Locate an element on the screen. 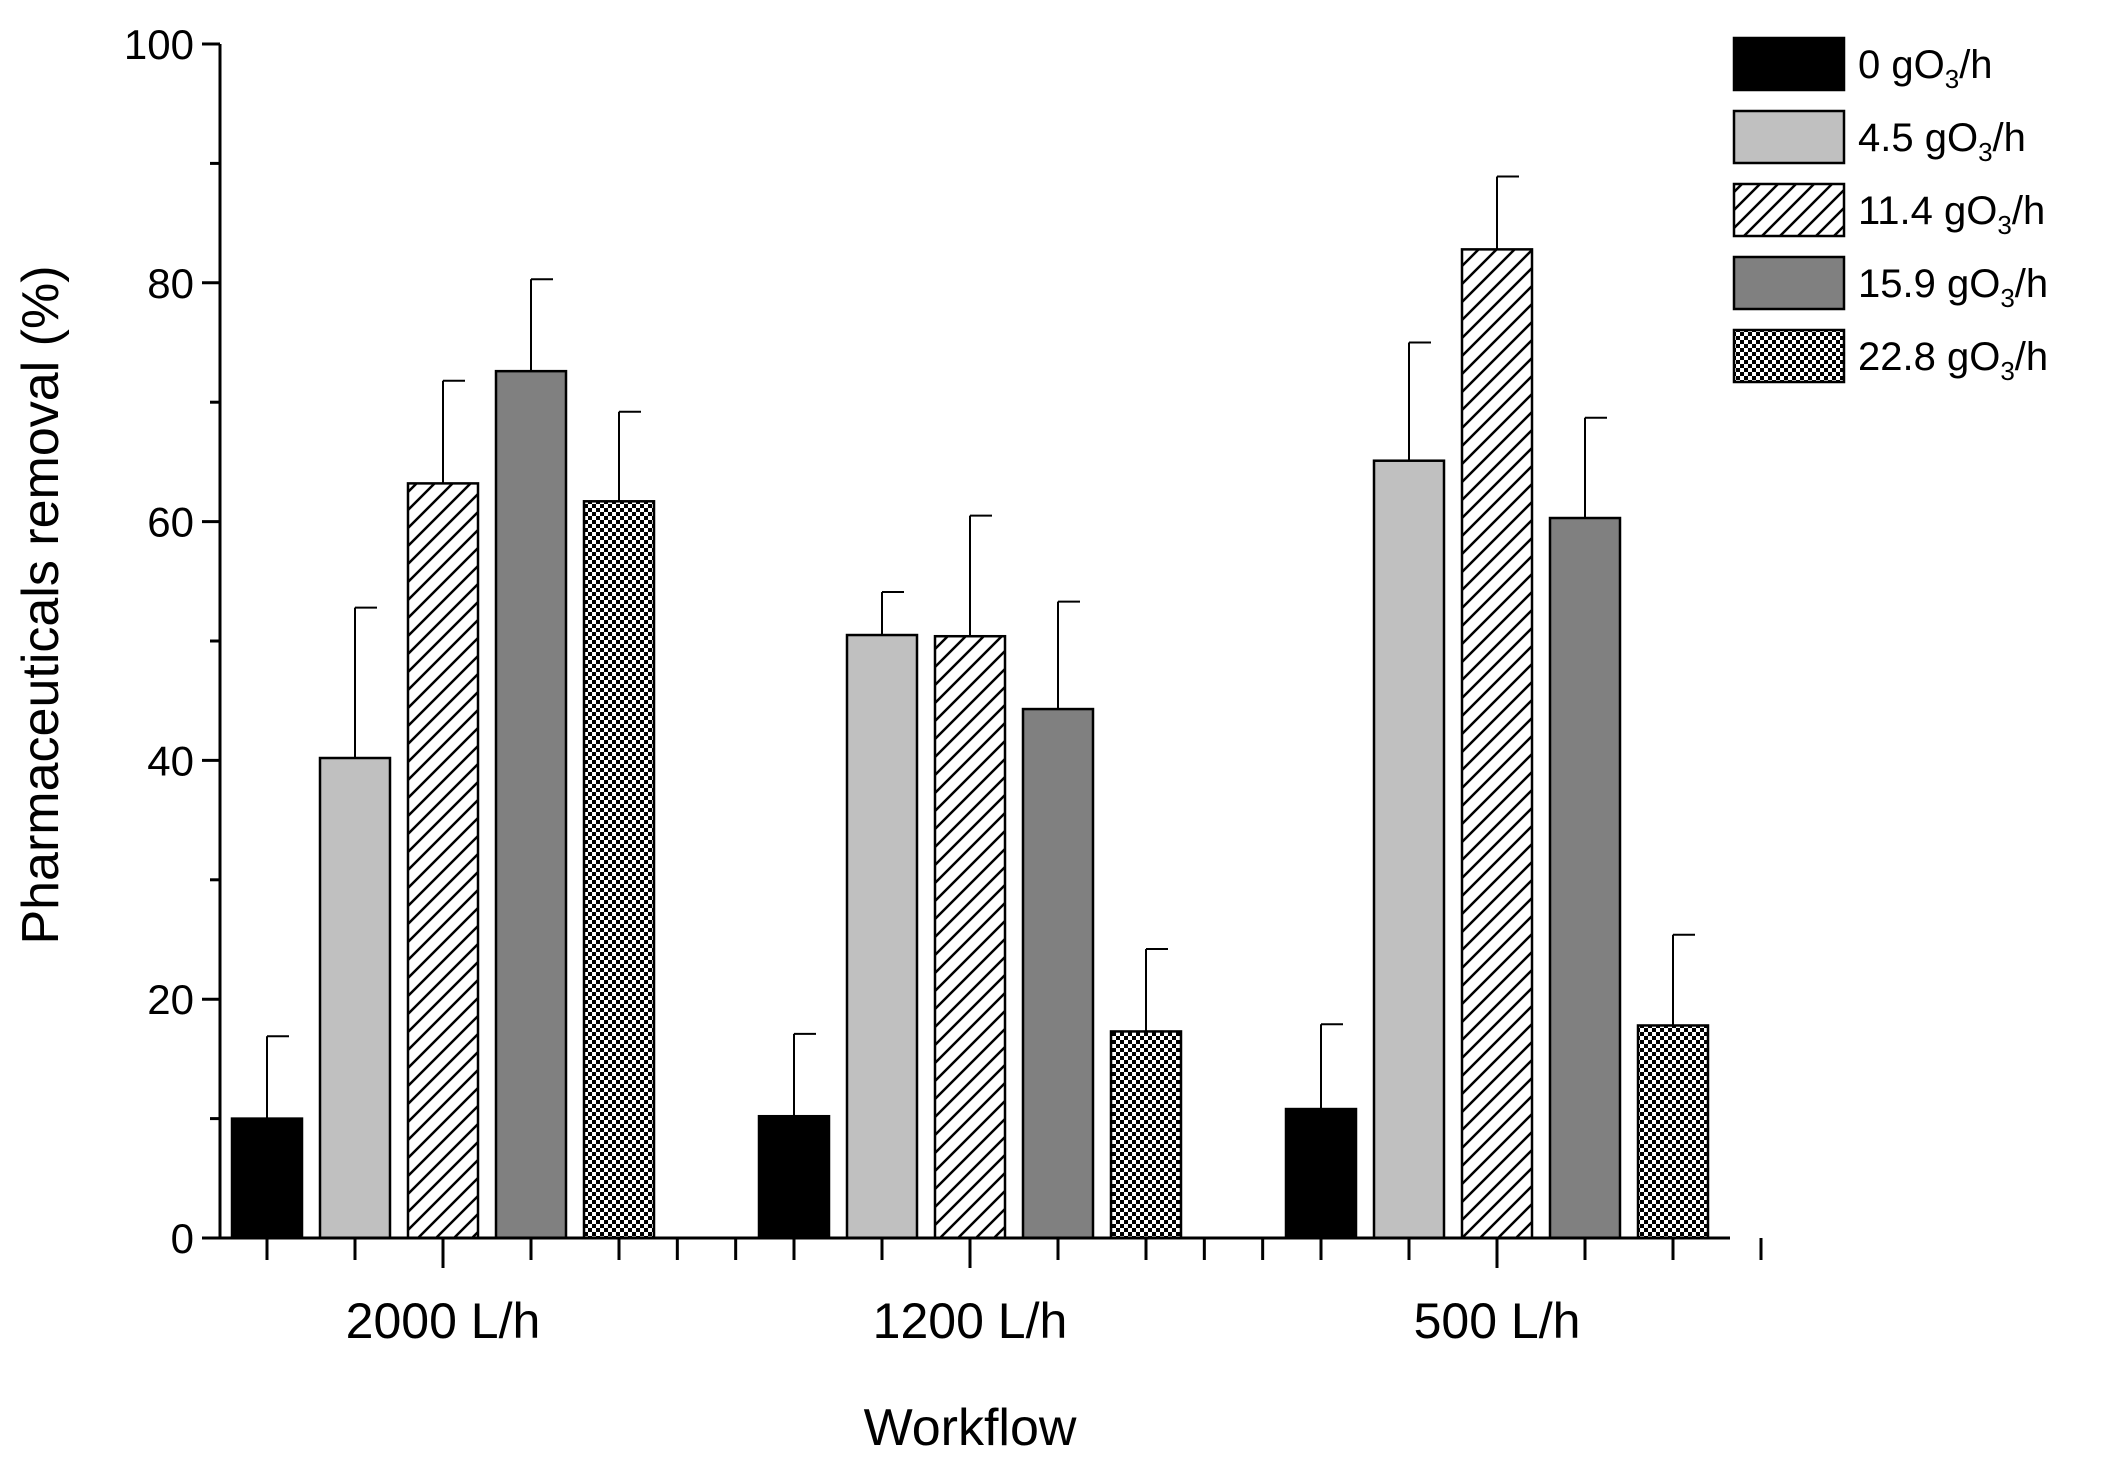 The height and width of the screenshot is (1463, 2120). y-tick-label: 0 is located at coordinates (182, 1238).